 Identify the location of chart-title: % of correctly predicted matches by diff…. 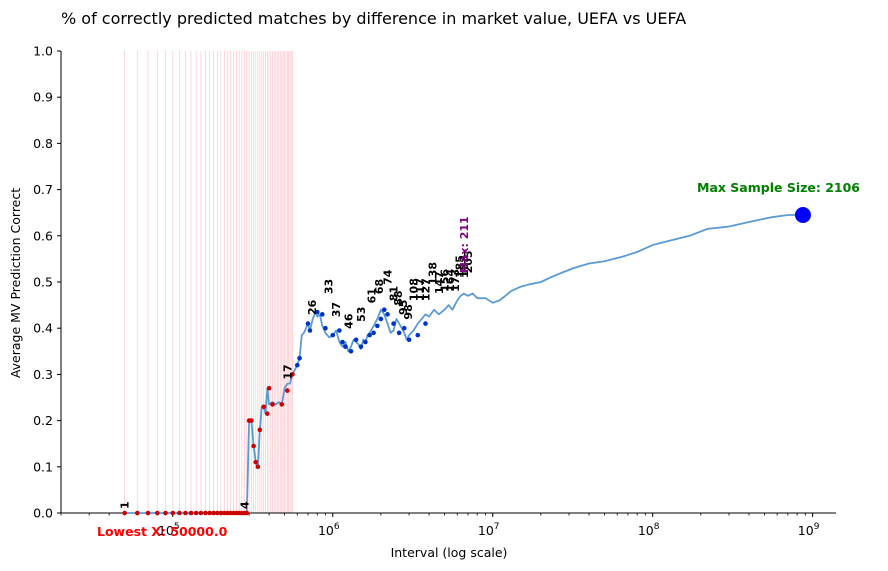
(373, 18).